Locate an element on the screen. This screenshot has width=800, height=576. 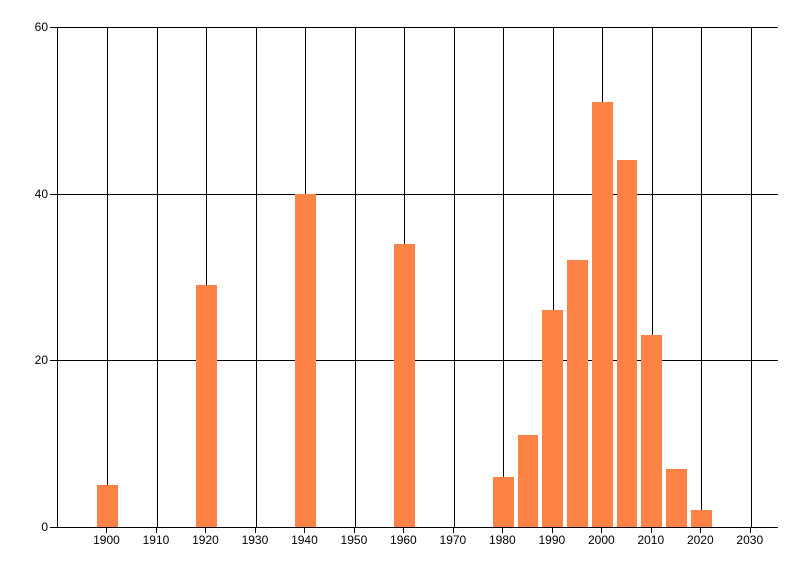
x-tick-label-1990: 1990 is located at coordinates (552, 540).